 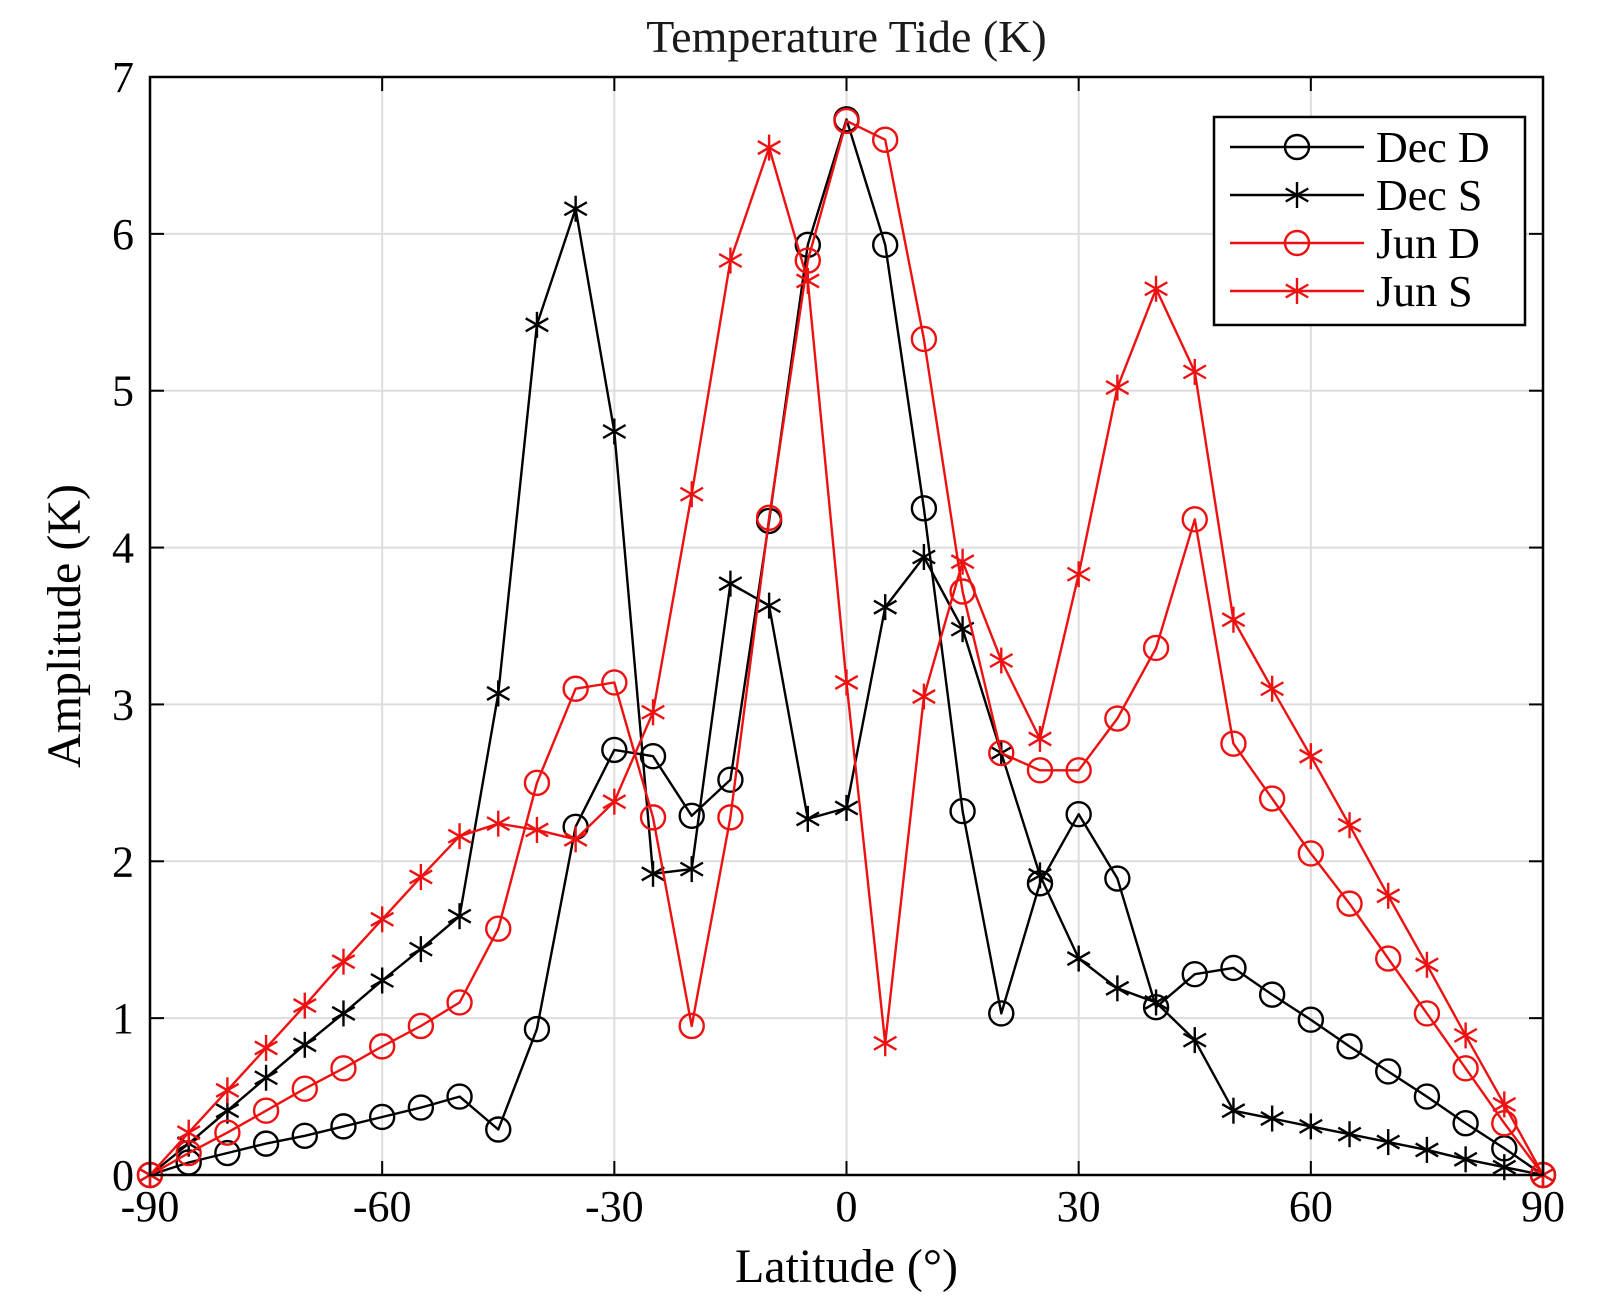 What do you see at coordinates (123, 861) in the screenshot?
I see `y-tick-label: 2` at bounding box center [123, 861].